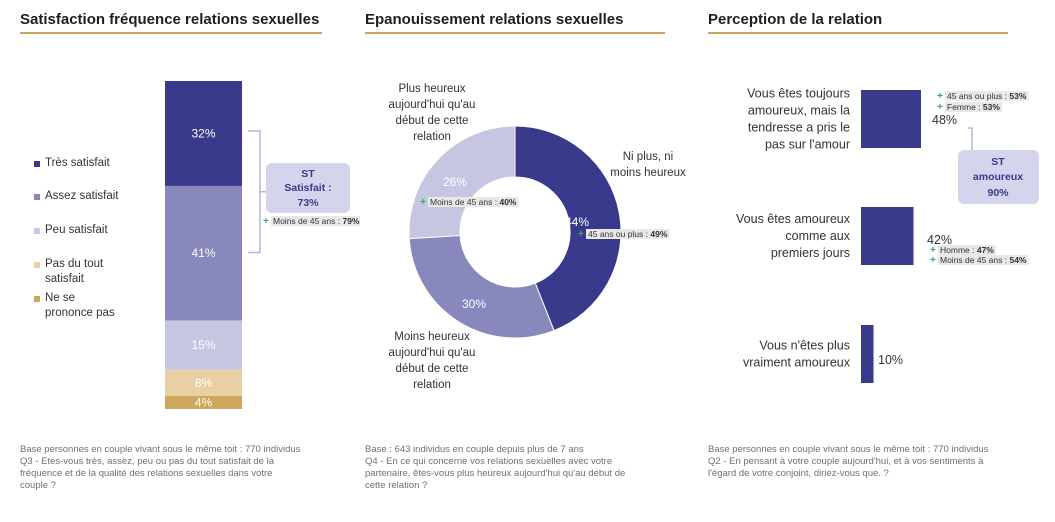  I want to click on donut-category-line: moins heureux, so click(648, 173).